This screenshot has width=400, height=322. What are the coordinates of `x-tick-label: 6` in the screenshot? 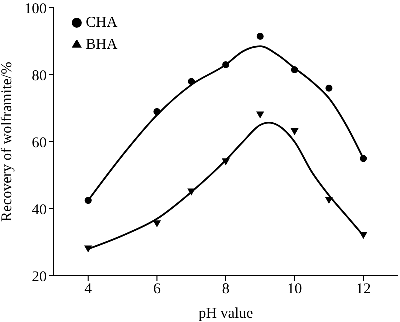 It's located at (157, 290).